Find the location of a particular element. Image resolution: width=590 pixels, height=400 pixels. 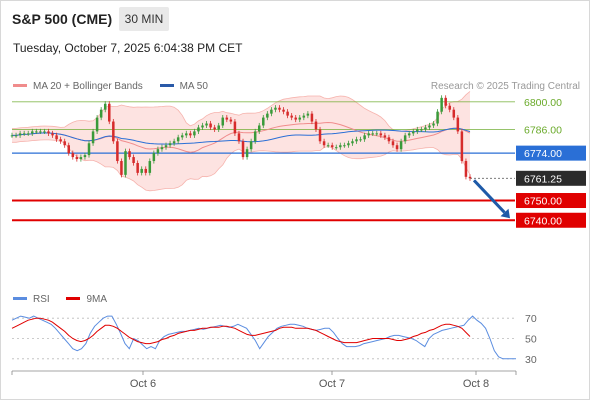

legend-swatch-rsi-ma is located at coordinates (73, 298).